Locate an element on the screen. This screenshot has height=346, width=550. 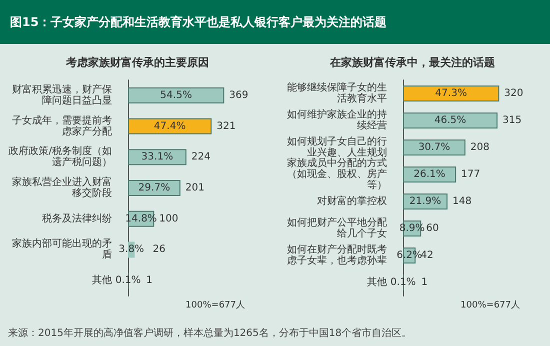
data-label: 21.9% is located at coordinates (425, 201).